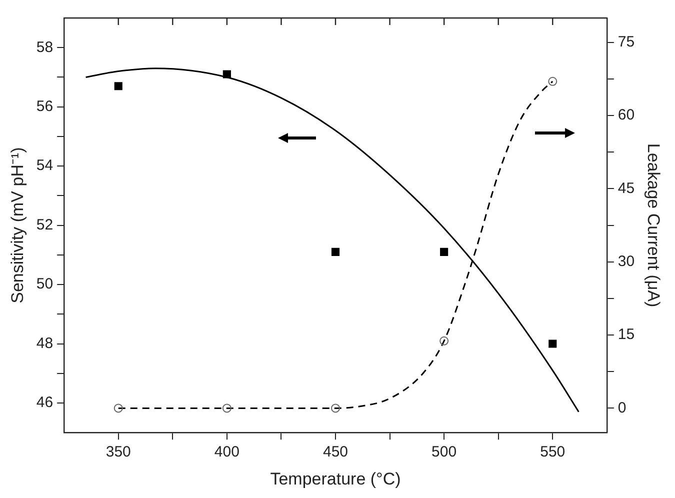  I want to click on y2-tick-label: 45, so click(626, 188).